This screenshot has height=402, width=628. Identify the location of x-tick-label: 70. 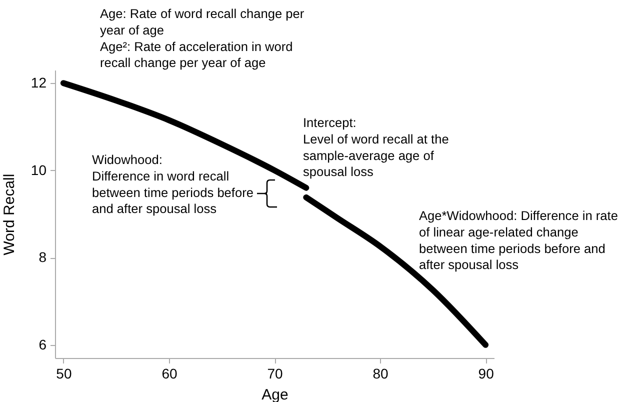
(275, 374).